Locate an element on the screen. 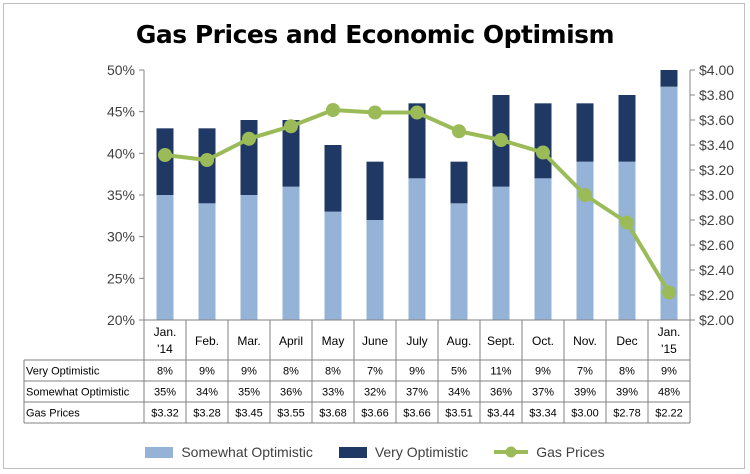  legend-label-somewhat: Somewhat Optimistic is located at coordinates (247, 452).